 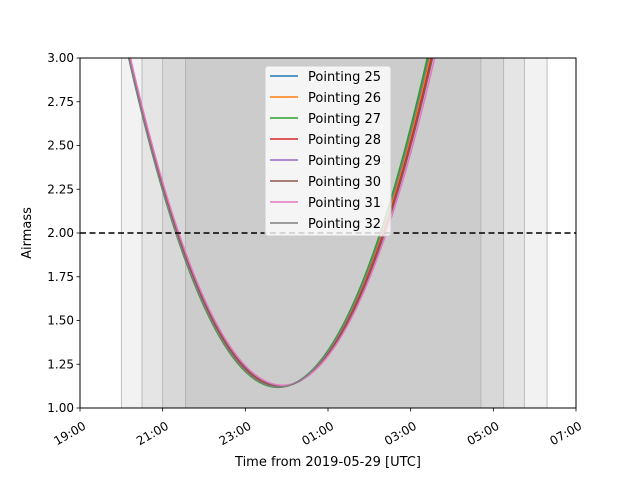 What do you see at coordinates (60, 58) in the screenshot?
I see `y-tick-label: 3.00` at bounding box center [60, 58].